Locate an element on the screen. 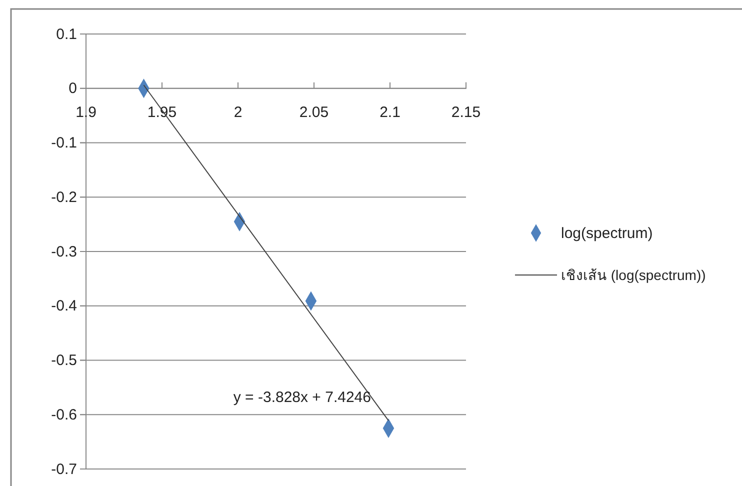 This screenshot has width=742, height=486. y-tick-label: -0.4 is located at coordinates (64, 306).